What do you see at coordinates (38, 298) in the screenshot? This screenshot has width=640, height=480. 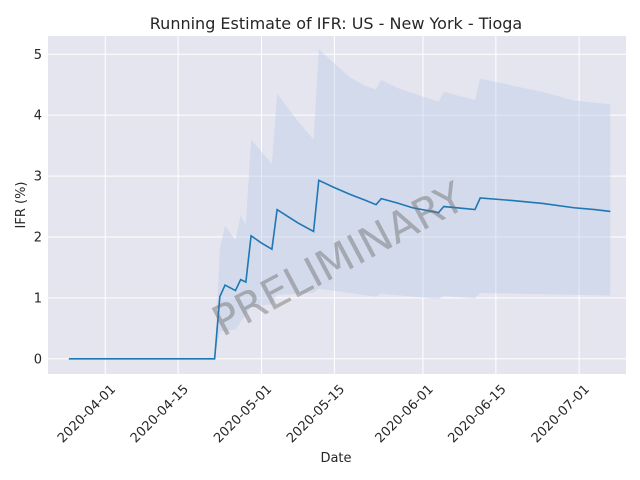 I see `y-tick-label: 1` at bounding box center [38, 298].